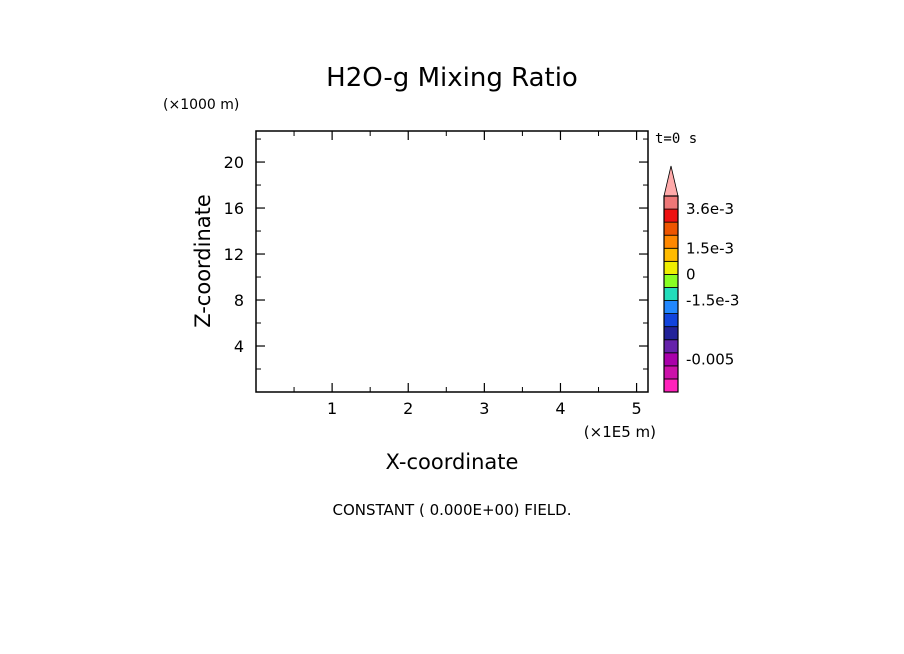  What do you see at coordinates (452, 510) in the screenshot?
I see `constant-field-note: CONSTANT ( 0.000E+00) FIELD.` at bounding box center [452, 510].